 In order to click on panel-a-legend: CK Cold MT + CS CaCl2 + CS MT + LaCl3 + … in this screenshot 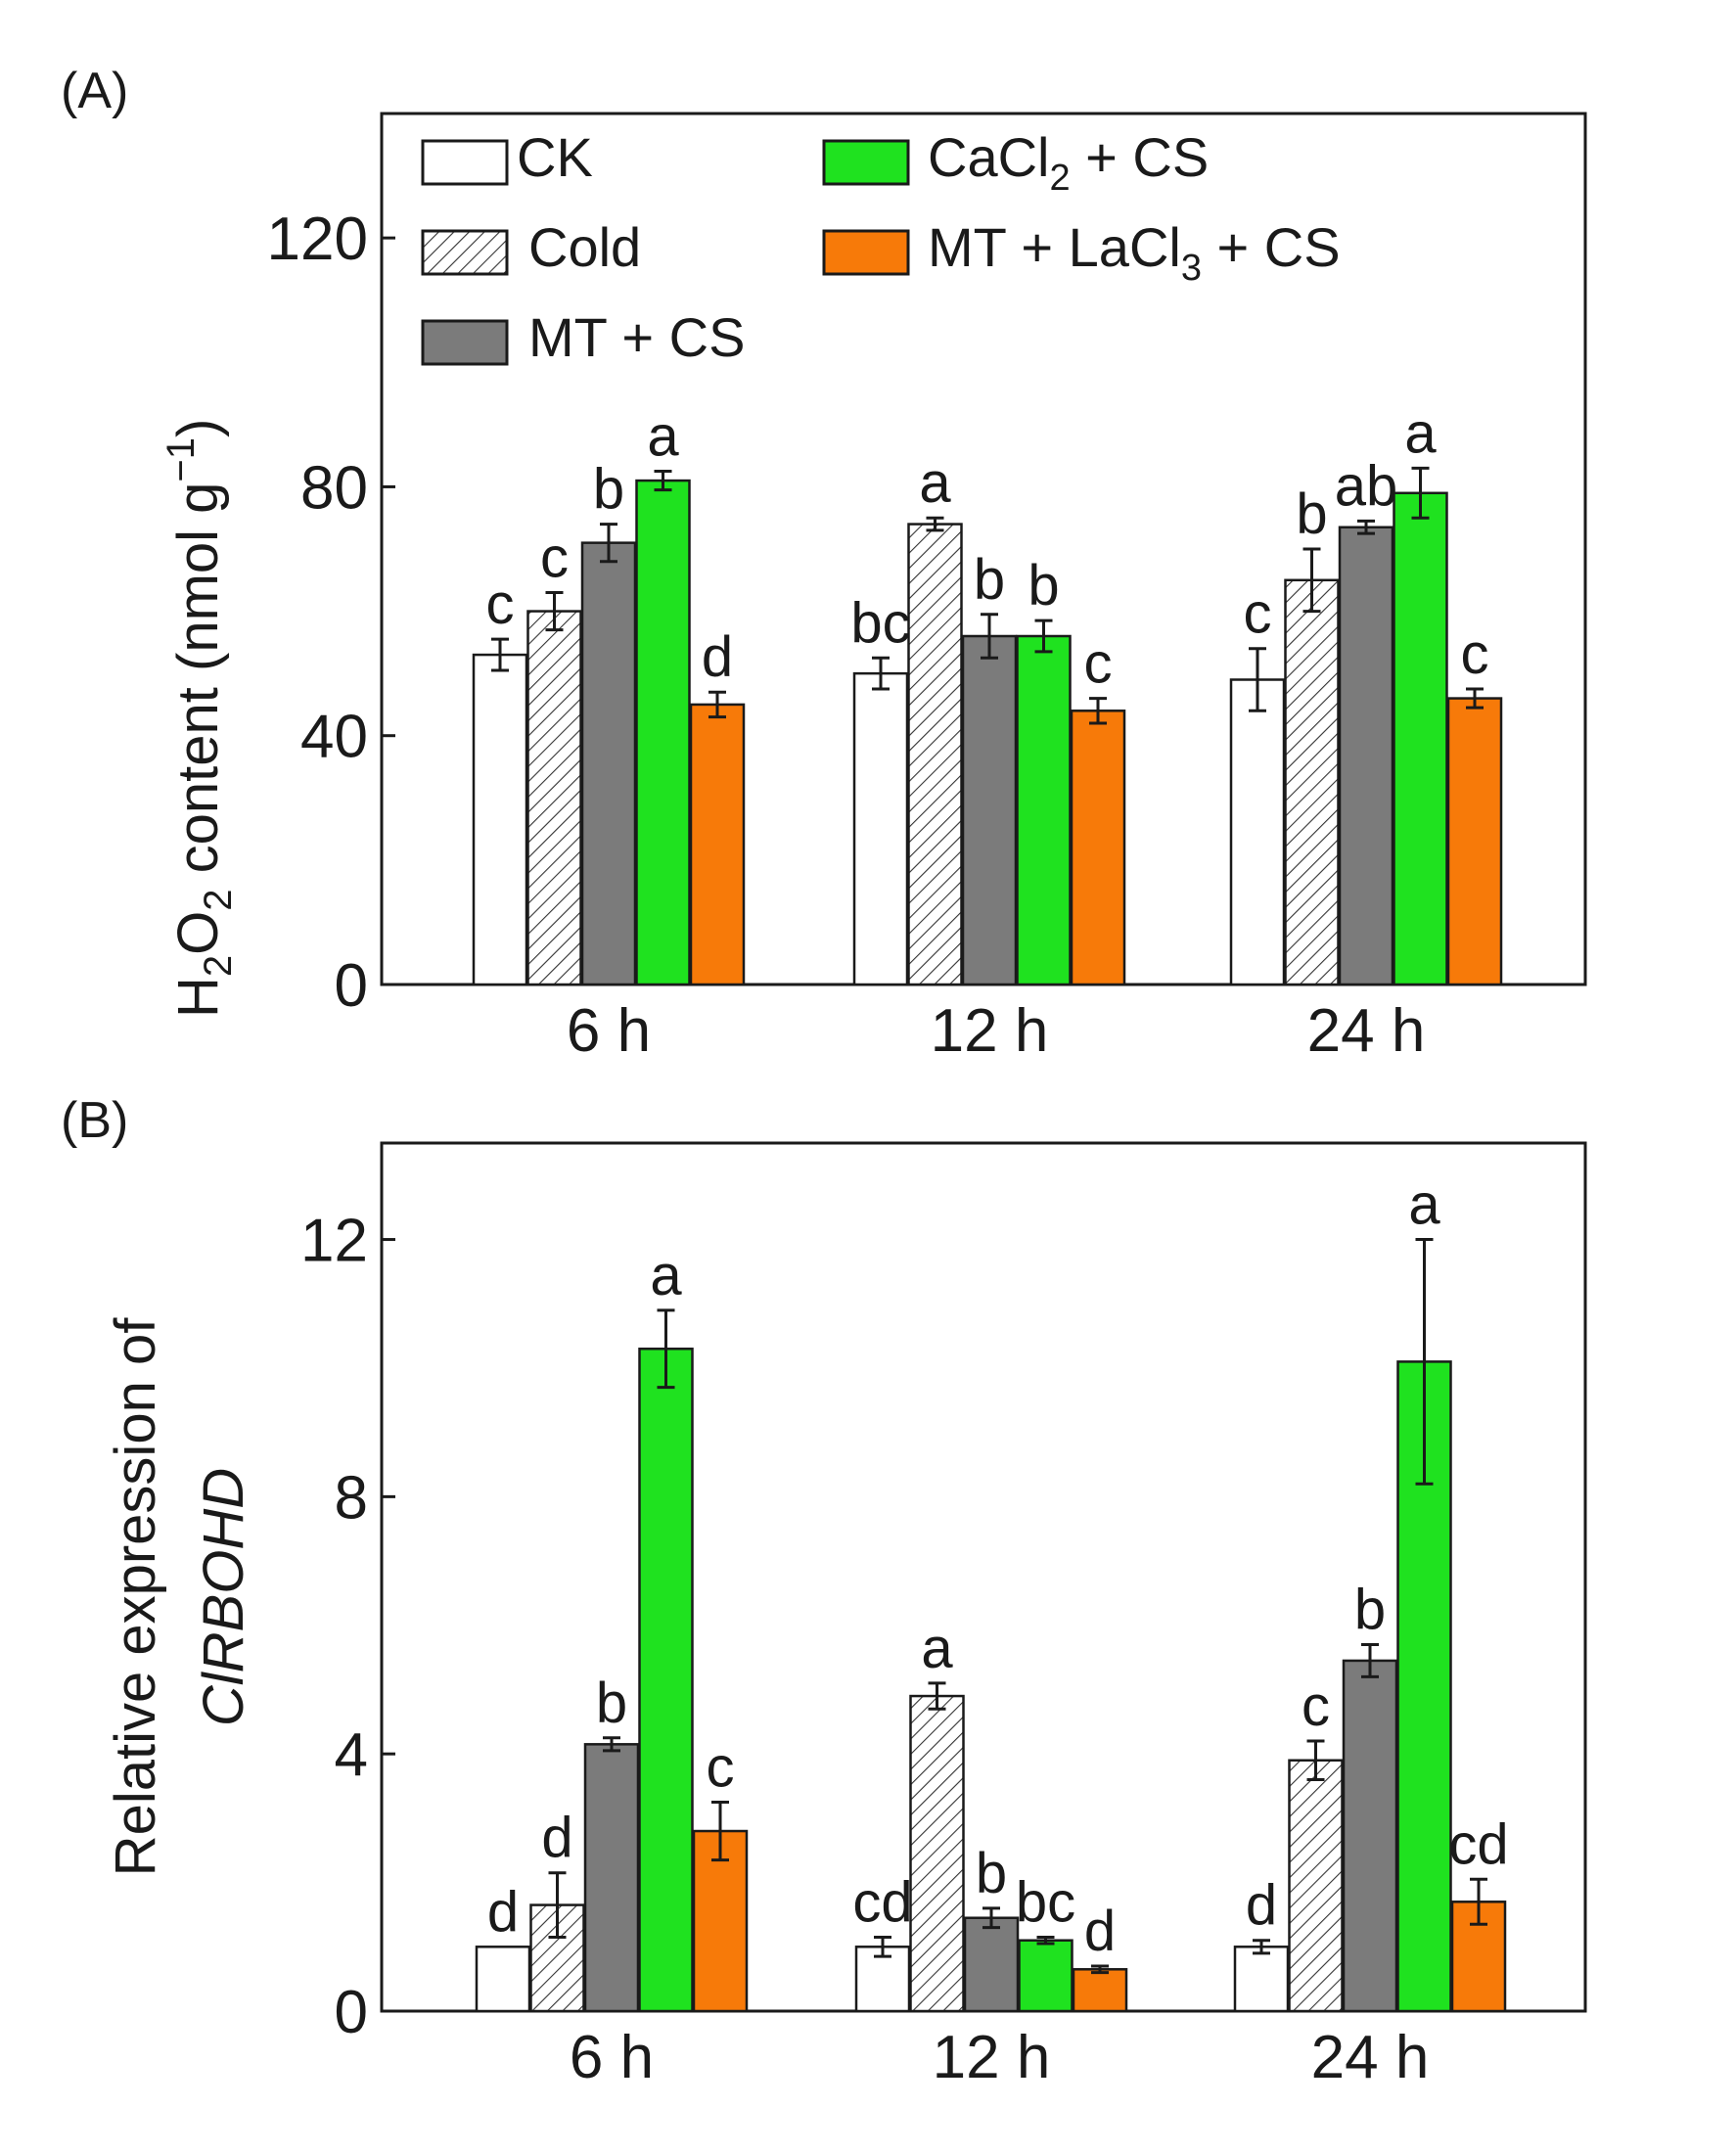, I will do `click(881, 247)`.